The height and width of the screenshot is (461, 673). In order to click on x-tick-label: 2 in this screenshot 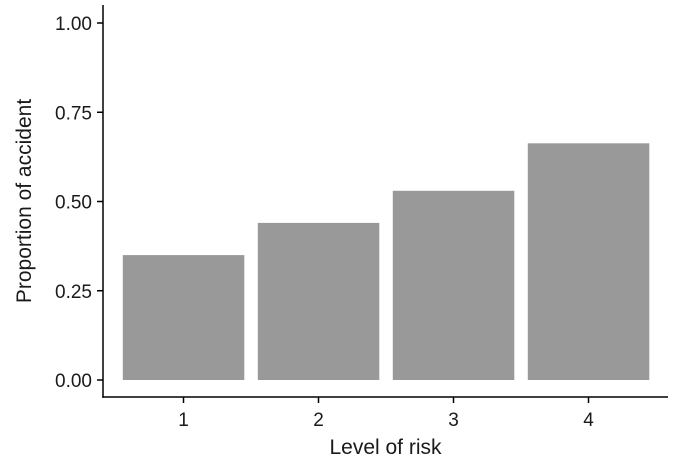, I will do `click(318, 420)`.